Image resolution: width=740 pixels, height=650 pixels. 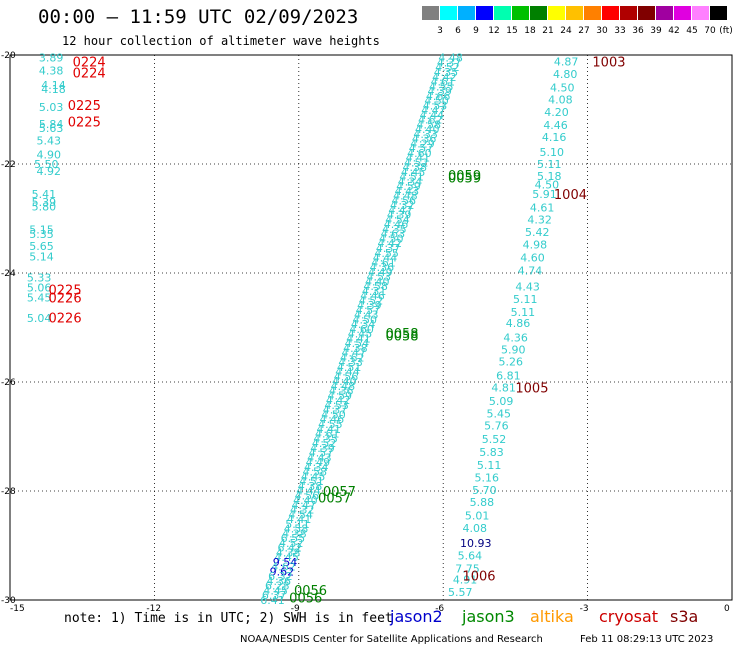 What do you see at coordinates (374, 291) in the screenshot?
I see `wave-height-value: 4.31` at bounding box center [374, 291].